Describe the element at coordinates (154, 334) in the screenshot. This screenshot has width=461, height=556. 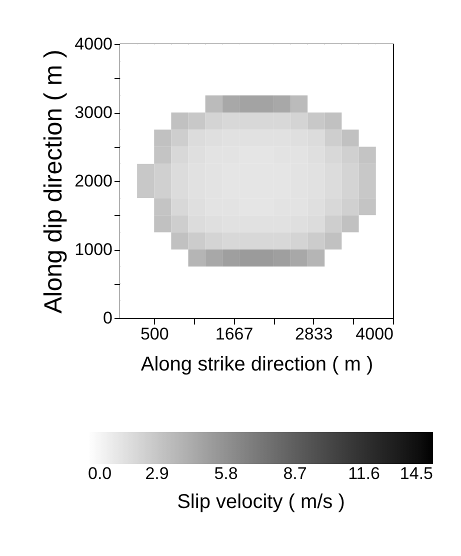
I see `x-tick-label: 500` at that location.